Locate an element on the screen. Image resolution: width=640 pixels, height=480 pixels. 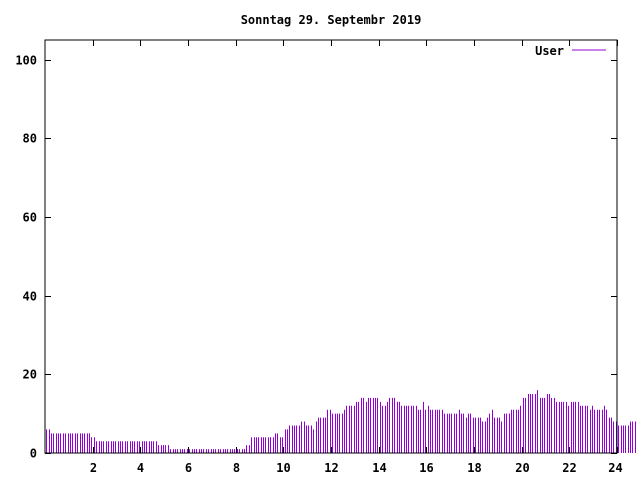
x-tick-label: 4 is located at coordinates (140, 468).